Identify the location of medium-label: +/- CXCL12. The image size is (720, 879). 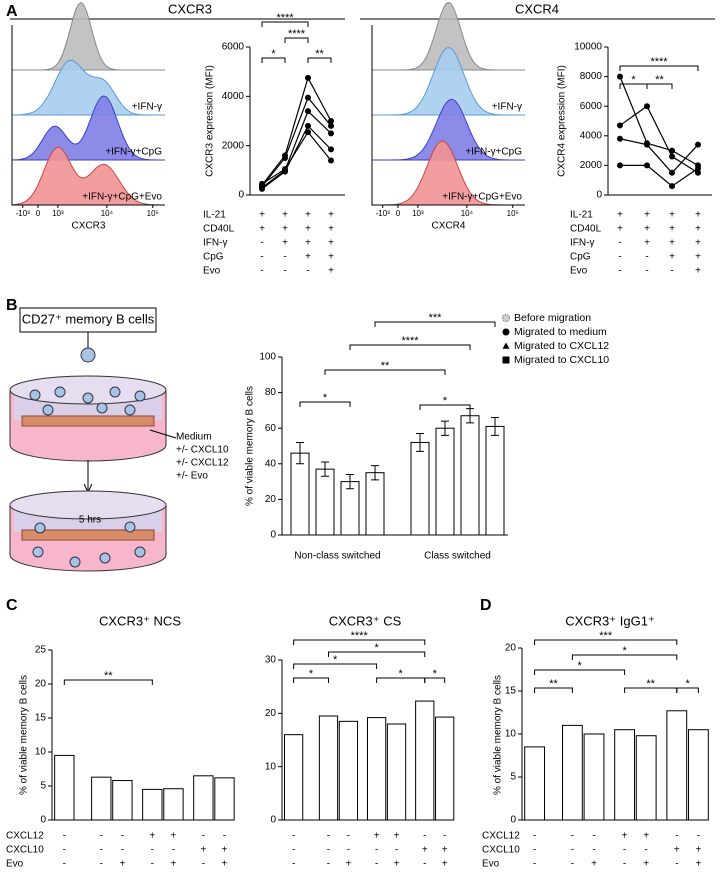
(202, 463).